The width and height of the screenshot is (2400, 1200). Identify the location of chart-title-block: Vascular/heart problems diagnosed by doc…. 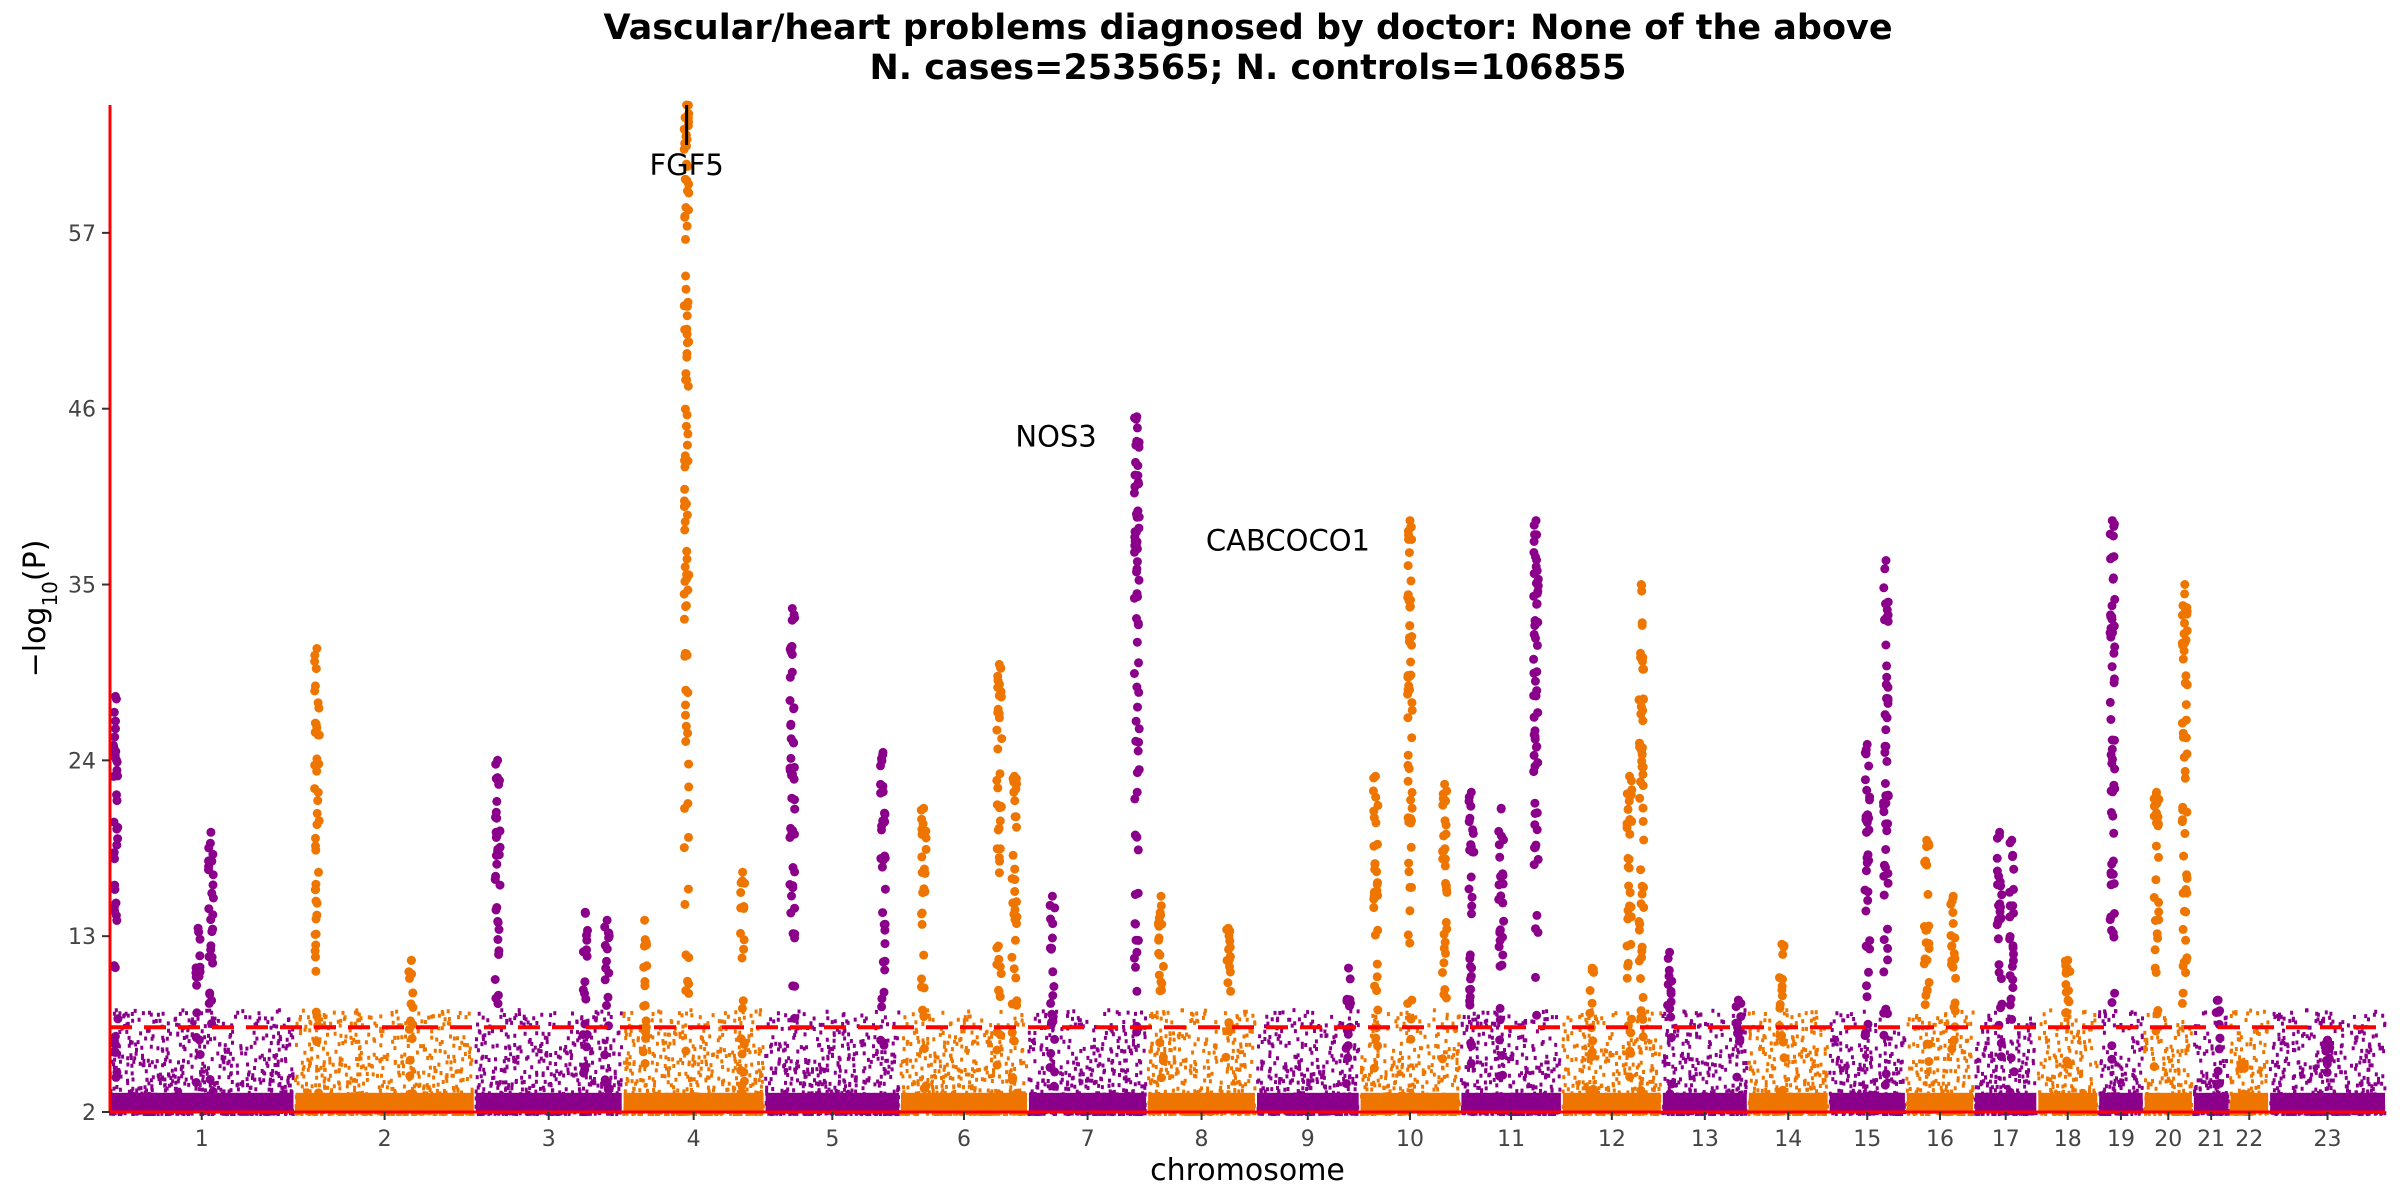
(1200, 48).